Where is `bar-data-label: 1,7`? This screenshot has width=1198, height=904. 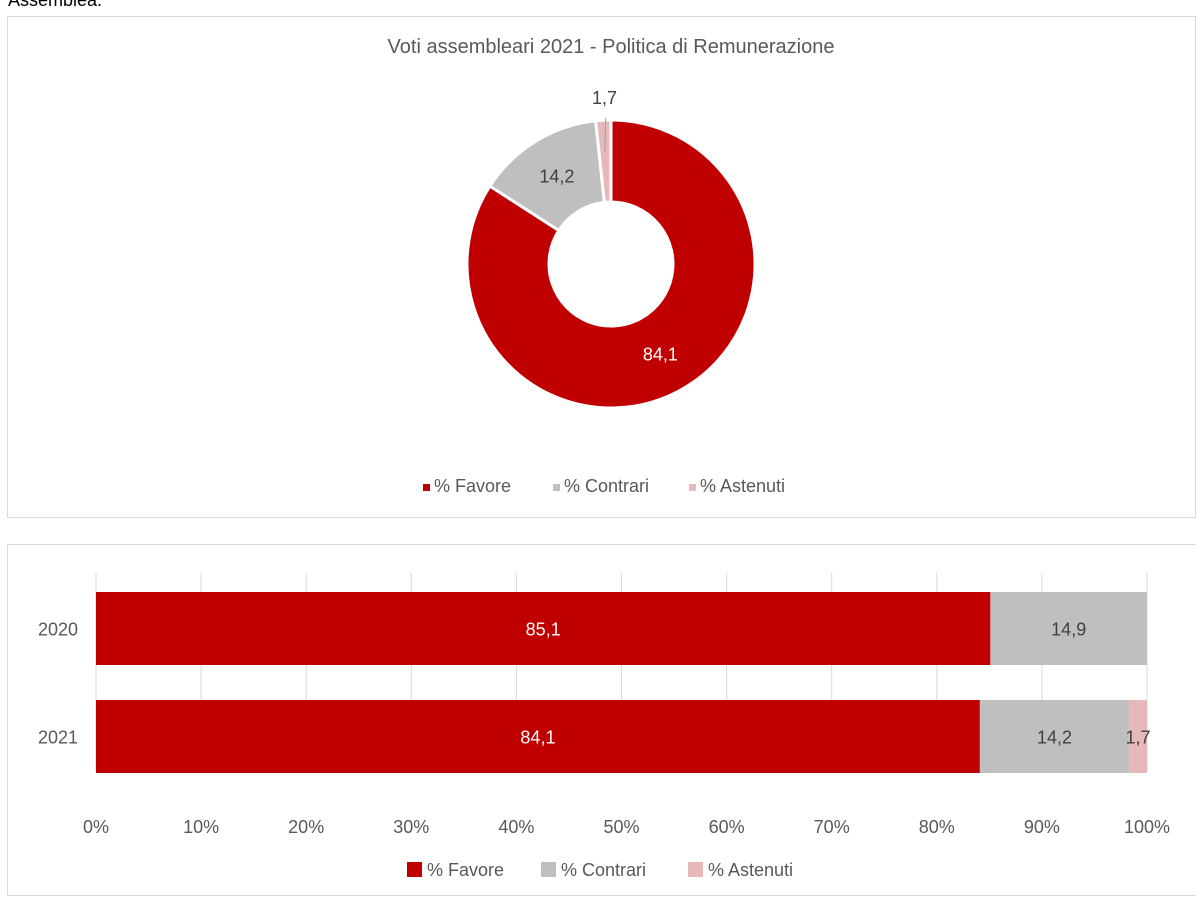
bar-data-label: 1,7 is located at coordinates (1138, 738).